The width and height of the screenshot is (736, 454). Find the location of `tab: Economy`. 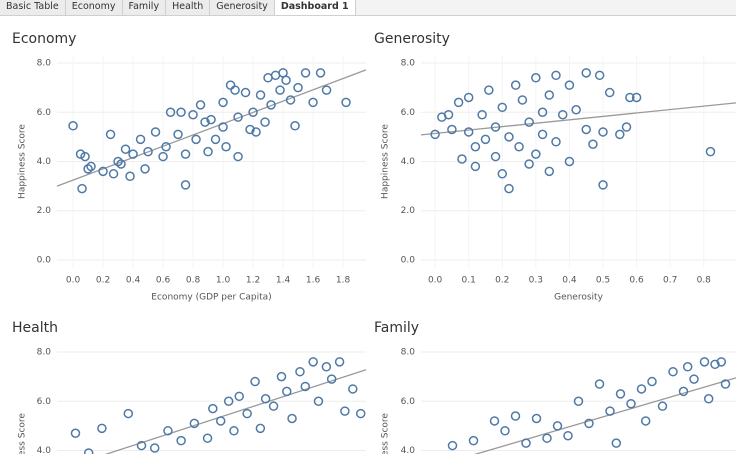

tab: Economy is located at coordinates (94, 7).